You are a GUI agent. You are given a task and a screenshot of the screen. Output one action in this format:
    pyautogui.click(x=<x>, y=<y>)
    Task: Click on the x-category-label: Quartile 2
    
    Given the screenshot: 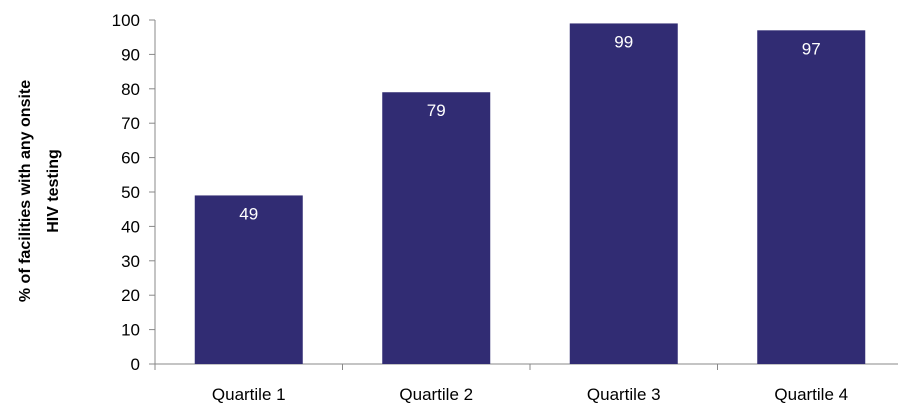 What is the action you would take?
    pyautogui.click(x=436, y=394)
    